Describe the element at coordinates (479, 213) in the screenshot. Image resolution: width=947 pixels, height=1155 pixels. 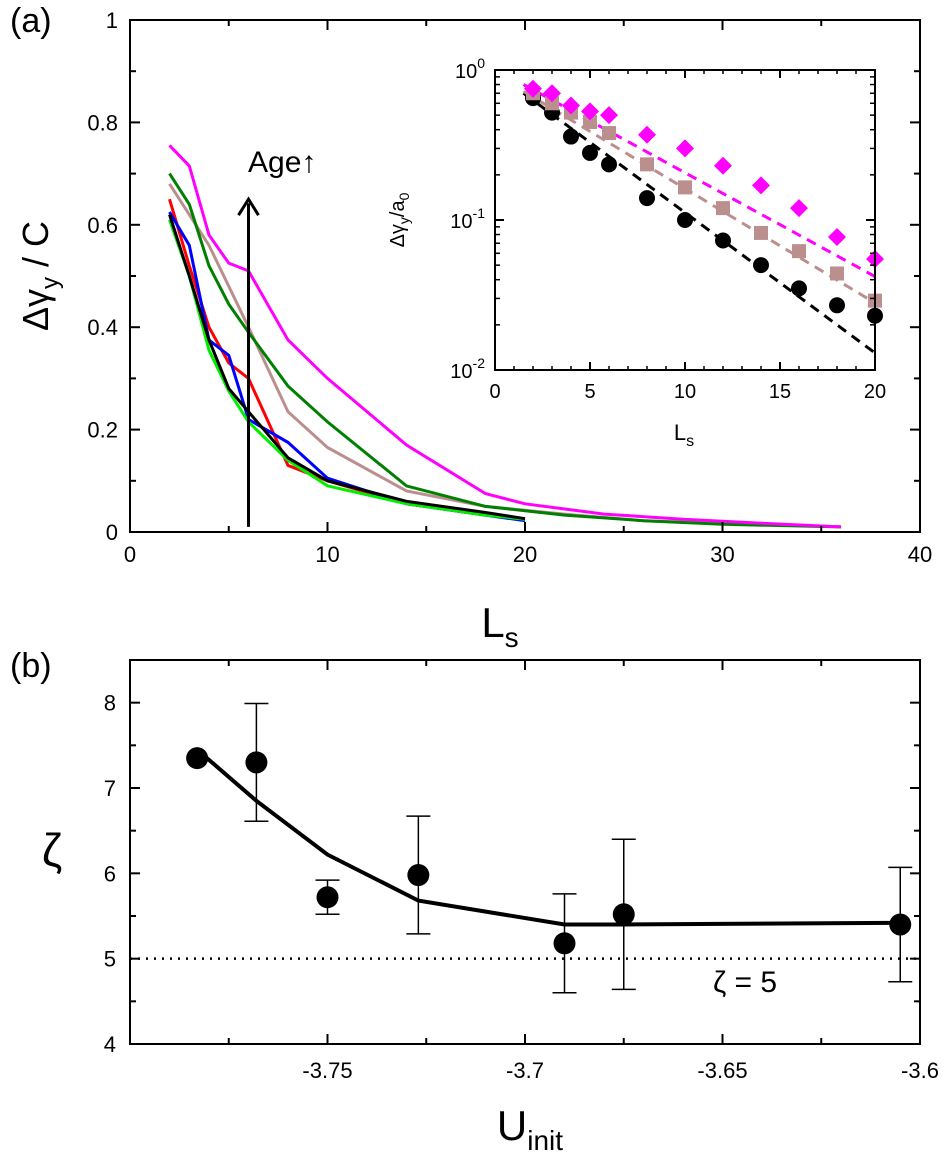
I see `inset-y-tick-exp: -1` at that location.